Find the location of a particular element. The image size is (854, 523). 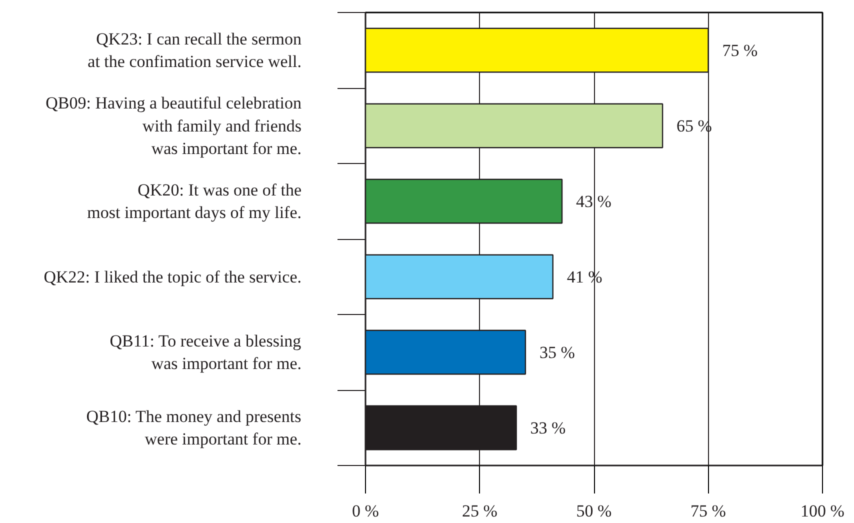

y-tick-label: QK22: I liked the topic of the service. is located at coordinates (173, 276).